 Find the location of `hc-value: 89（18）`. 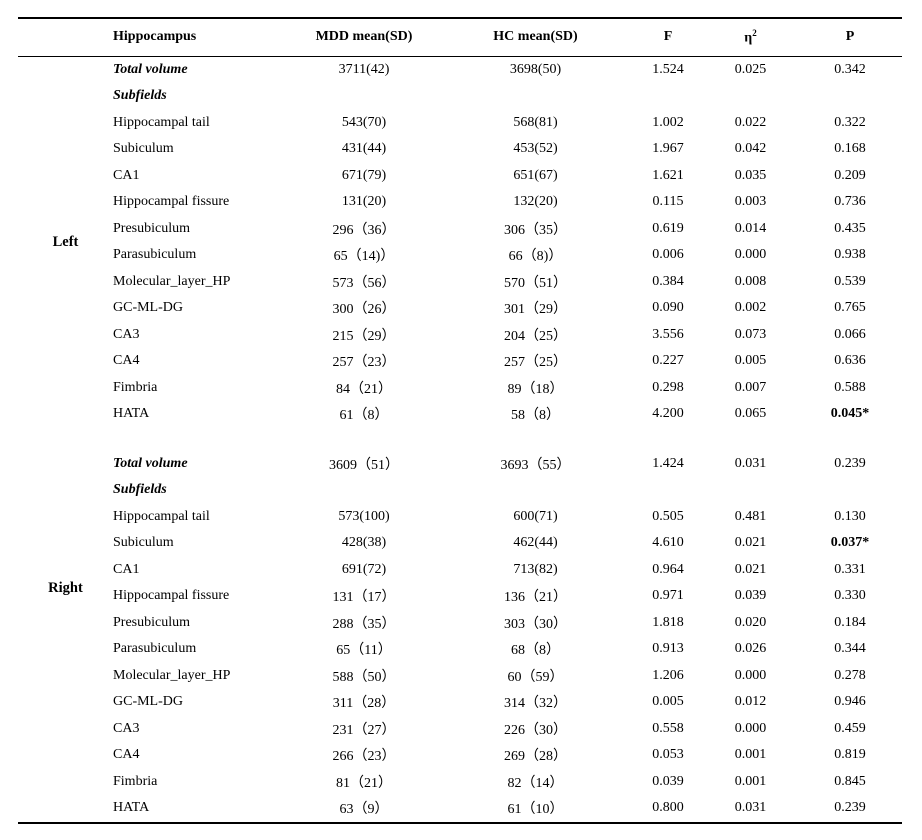

hc-value: 89（18） is located at coordinates (535, 389).